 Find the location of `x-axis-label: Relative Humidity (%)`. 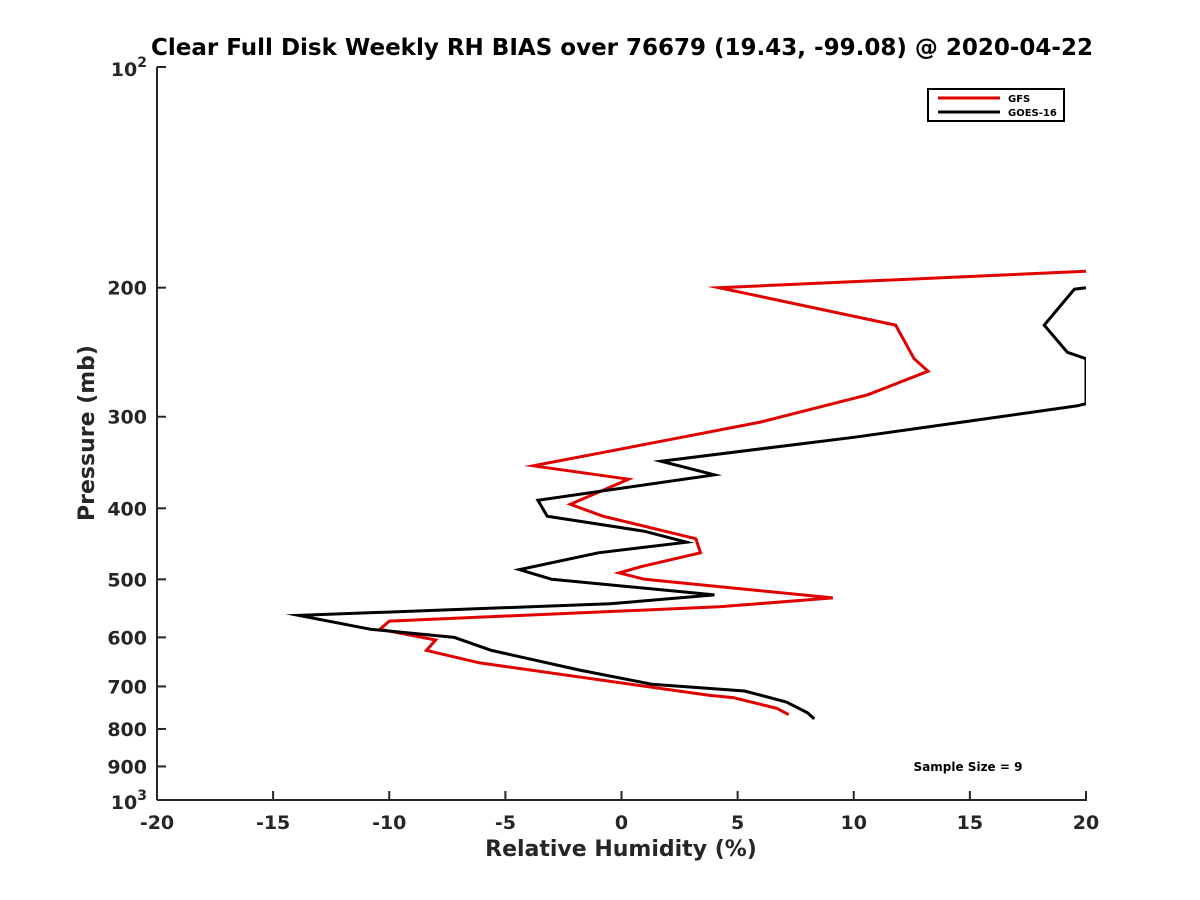

x-axis-label: Relative Humidity (%) is located at coordinates (621, 849).